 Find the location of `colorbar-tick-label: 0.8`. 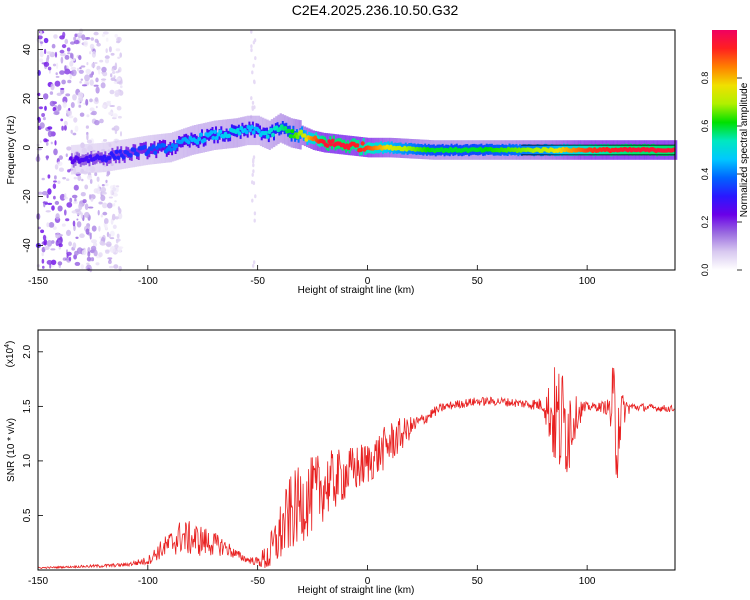

colorbar-tick-label: 0.8 is located at coordinates (705, 78).